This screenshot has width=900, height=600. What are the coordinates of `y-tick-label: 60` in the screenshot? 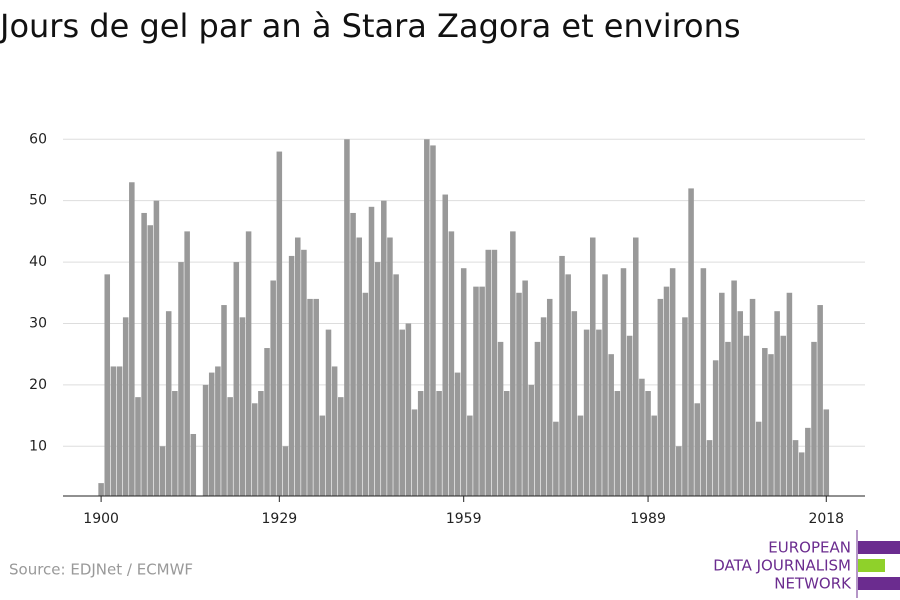 It's located at (38, 139).